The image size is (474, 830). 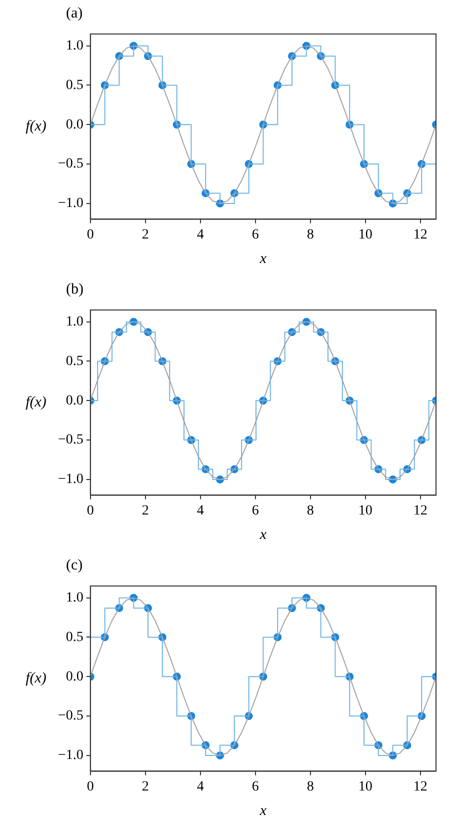 What do you see at coordinates (74, 565) in the screenshot?
I see `chart-title: (c)` at bounding box center [74, 565].